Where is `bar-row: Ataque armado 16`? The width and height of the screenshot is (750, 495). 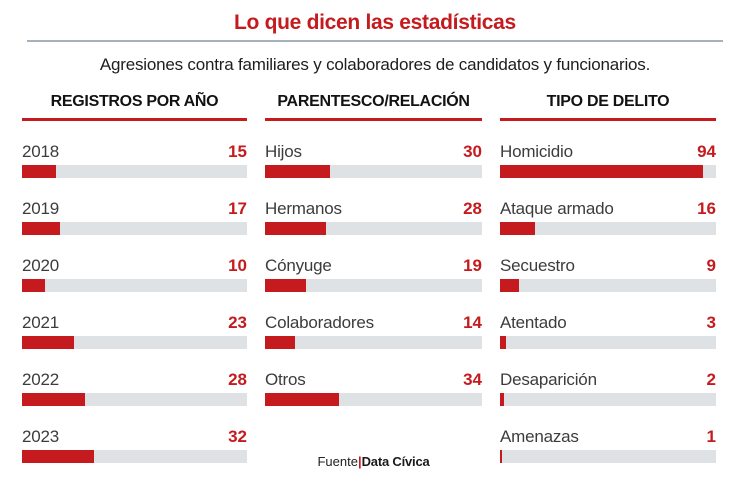 bar-row: Ataque armado 16 is located at coordinates (608, 217).